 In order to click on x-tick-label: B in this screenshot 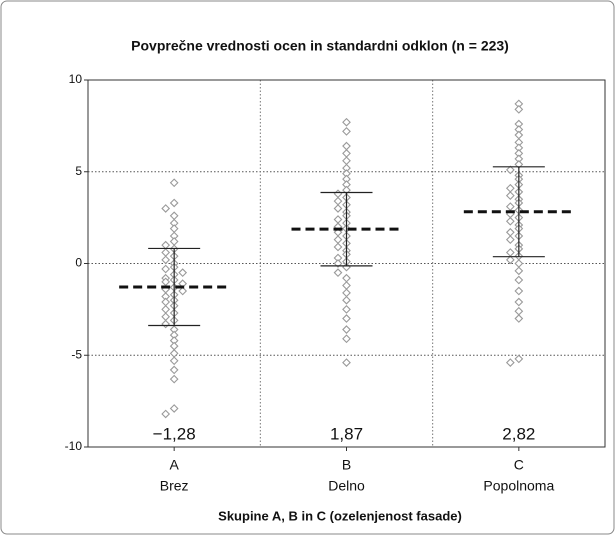, I will do `click(346, 465)`.